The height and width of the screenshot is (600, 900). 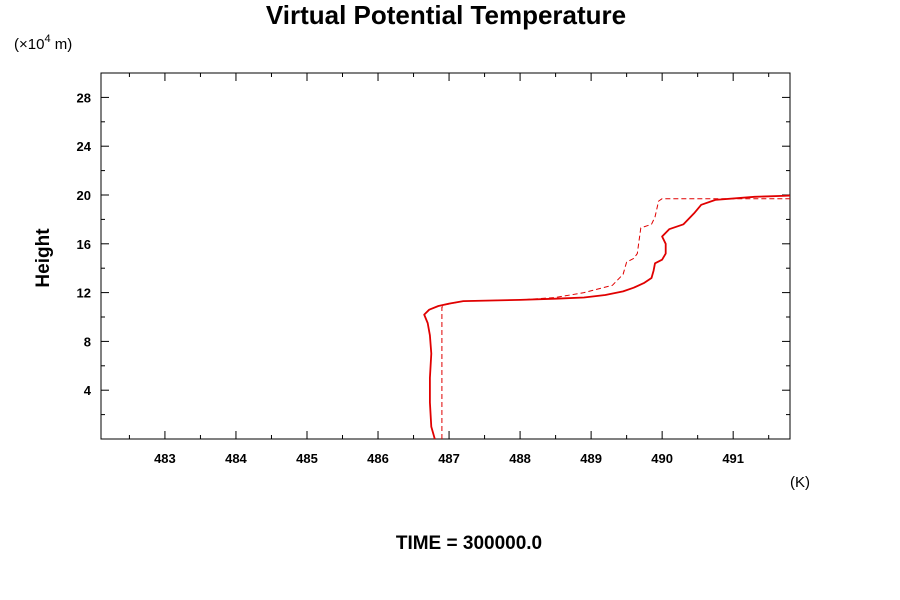 What do you see at coordinates (84, 97) in the screenshot?
I see `y-tick-label: 28` at bounding box center [84, 97].